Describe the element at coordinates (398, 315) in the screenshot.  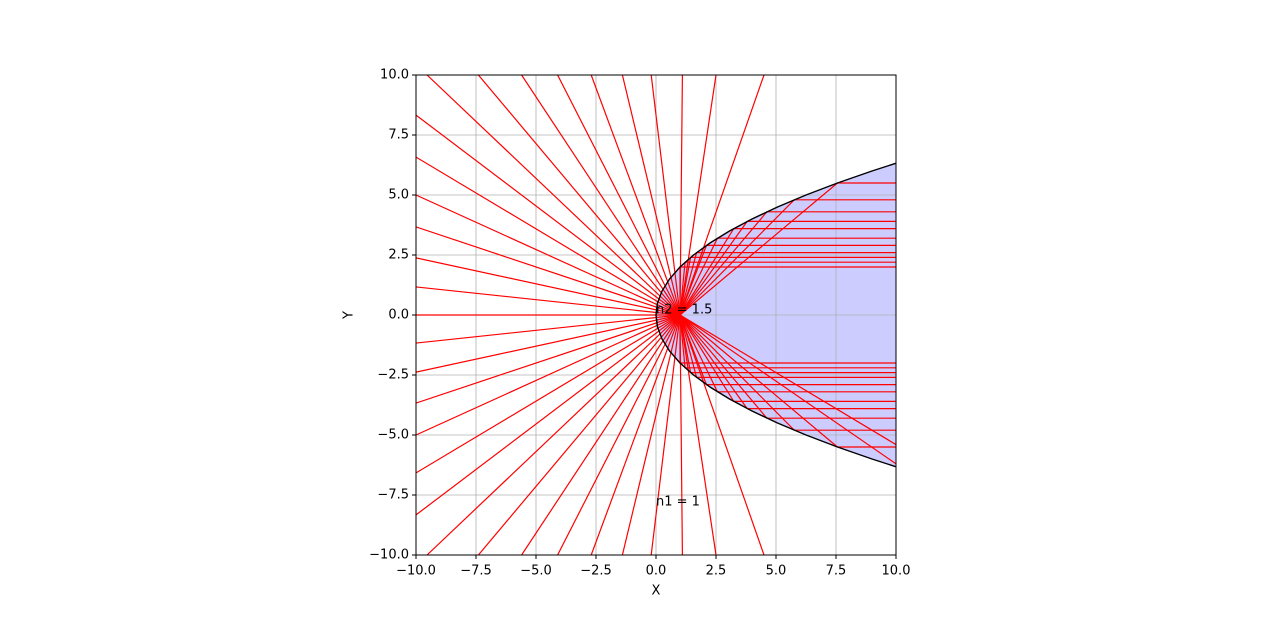
I see `y-tick-label: 0.0` at that location.